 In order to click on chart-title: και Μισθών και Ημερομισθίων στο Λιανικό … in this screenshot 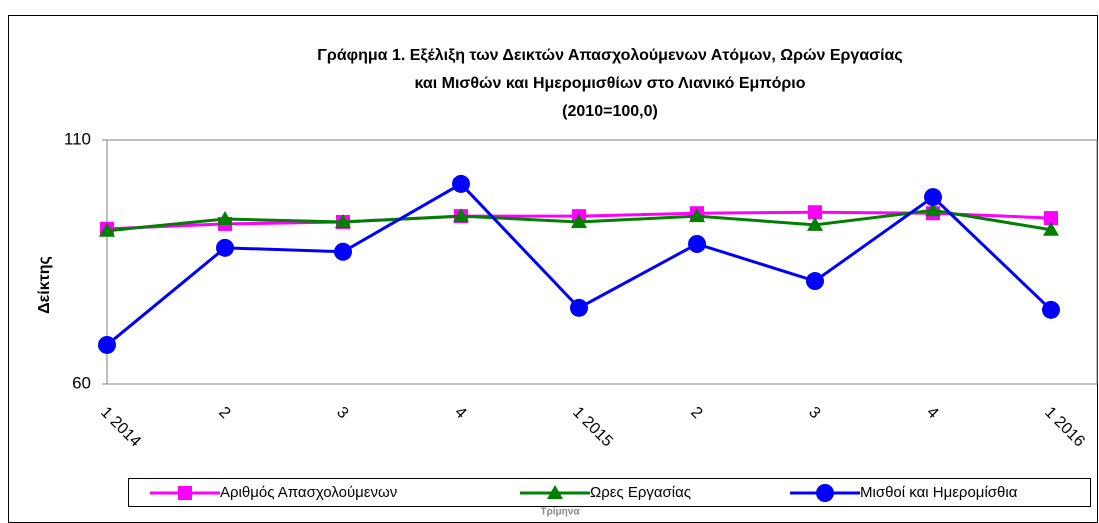, I will do `click(610, 83)`.